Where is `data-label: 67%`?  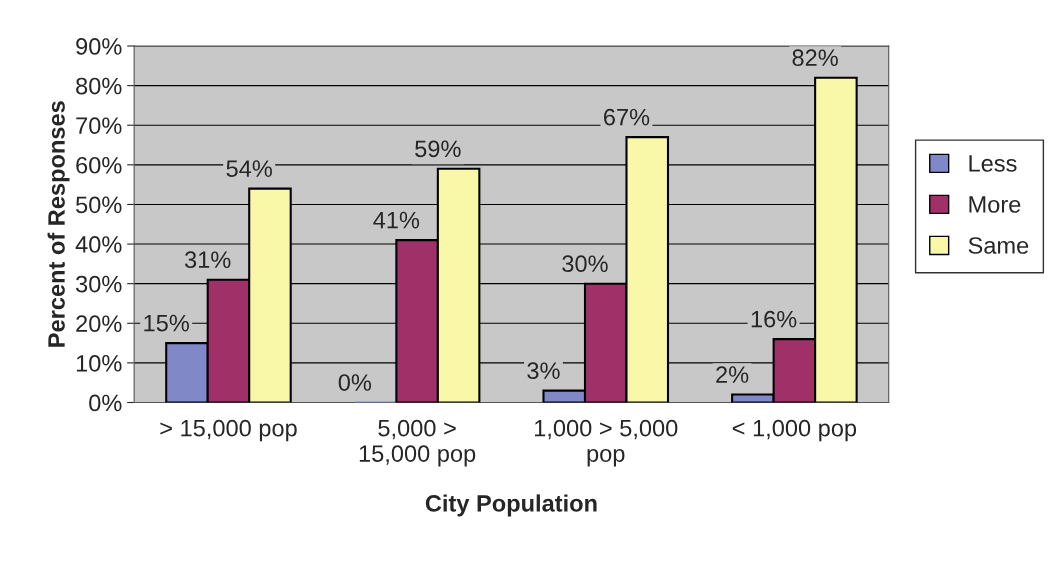 data-label: 67% is located at coordinates (627, 117).